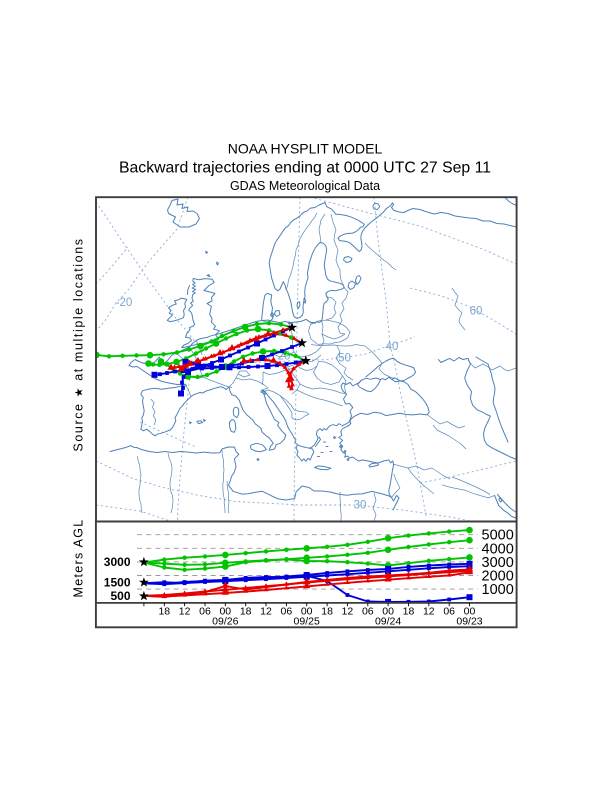 The image size is (612, 792). Describe the element at coordinates (307, 622) in the screenshot. I see `svg-text: 09/25` at that location.